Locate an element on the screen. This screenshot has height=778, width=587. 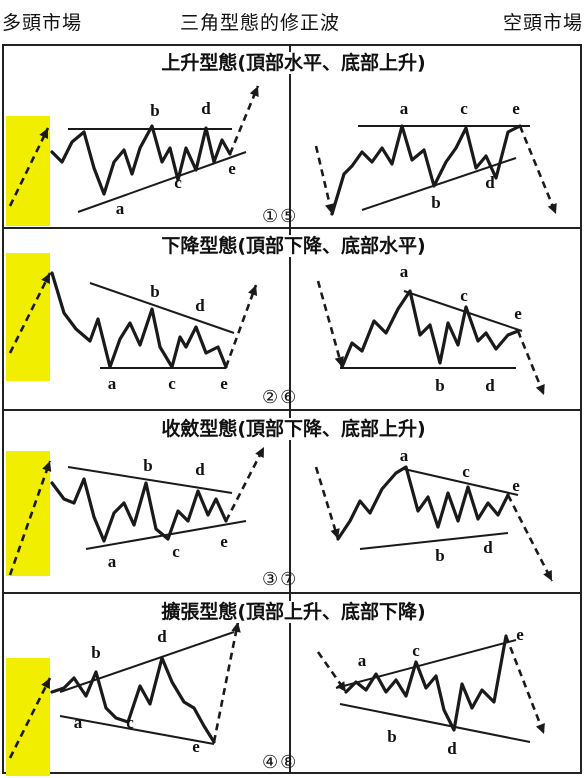
panel-title-symmetrical: 收斂型態(頂部下降、底部上升) is located at coordinates (293, 429).